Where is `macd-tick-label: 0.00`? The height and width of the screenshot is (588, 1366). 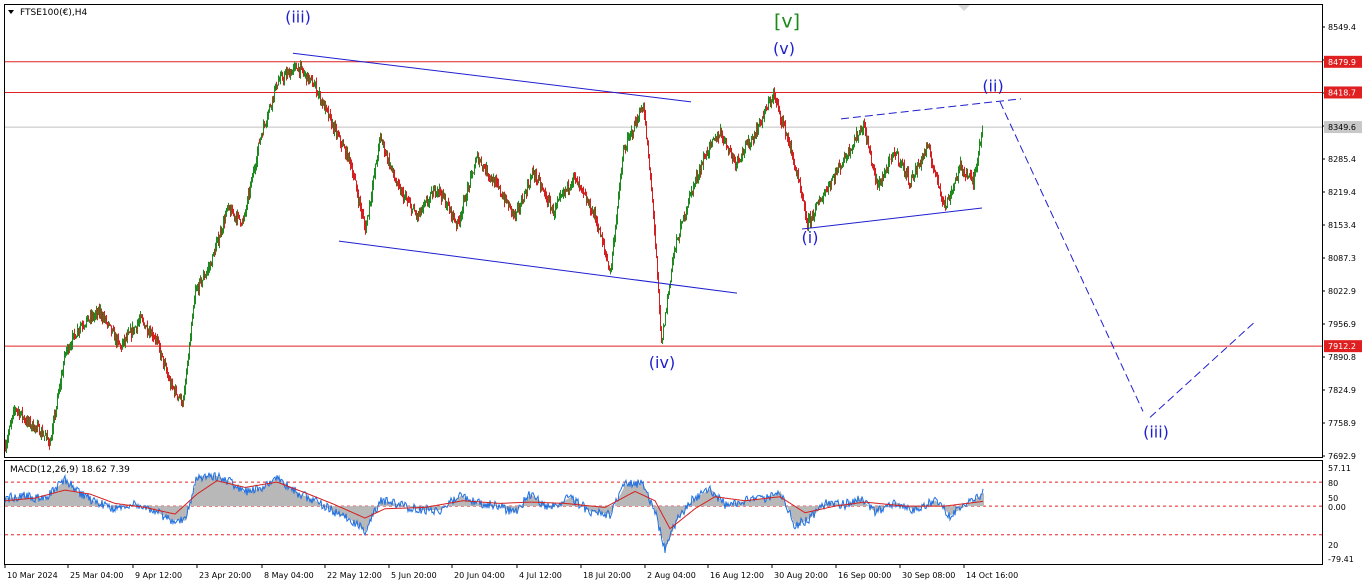 macd-tick-label: 0.00 is located at coordinates (1337, 507).